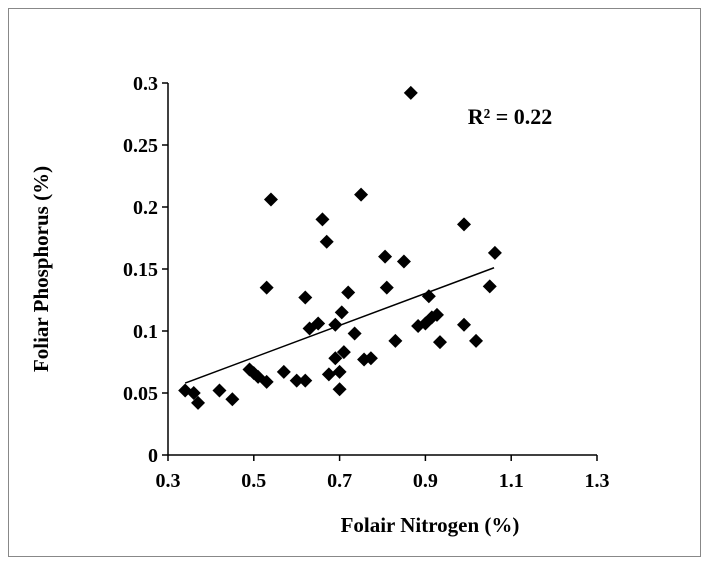  Describe the element at coordinates (430, 525) in the screenshot. I see `x-axis-title: Folair Nitrogen (%)` at that location.